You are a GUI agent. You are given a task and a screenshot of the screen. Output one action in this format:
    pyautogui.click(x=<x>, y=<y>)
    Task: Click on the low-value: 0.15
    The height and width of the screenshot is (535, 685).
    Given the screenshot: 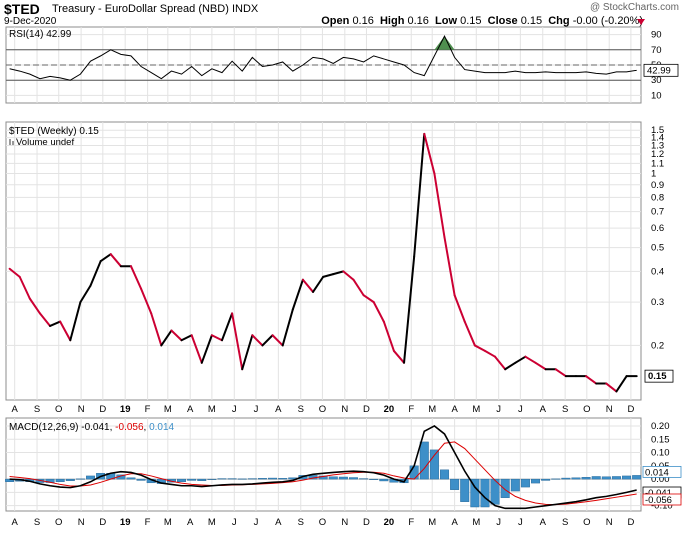 What is the action you would take?
    pyautogui.click(x=471, y=21)
    